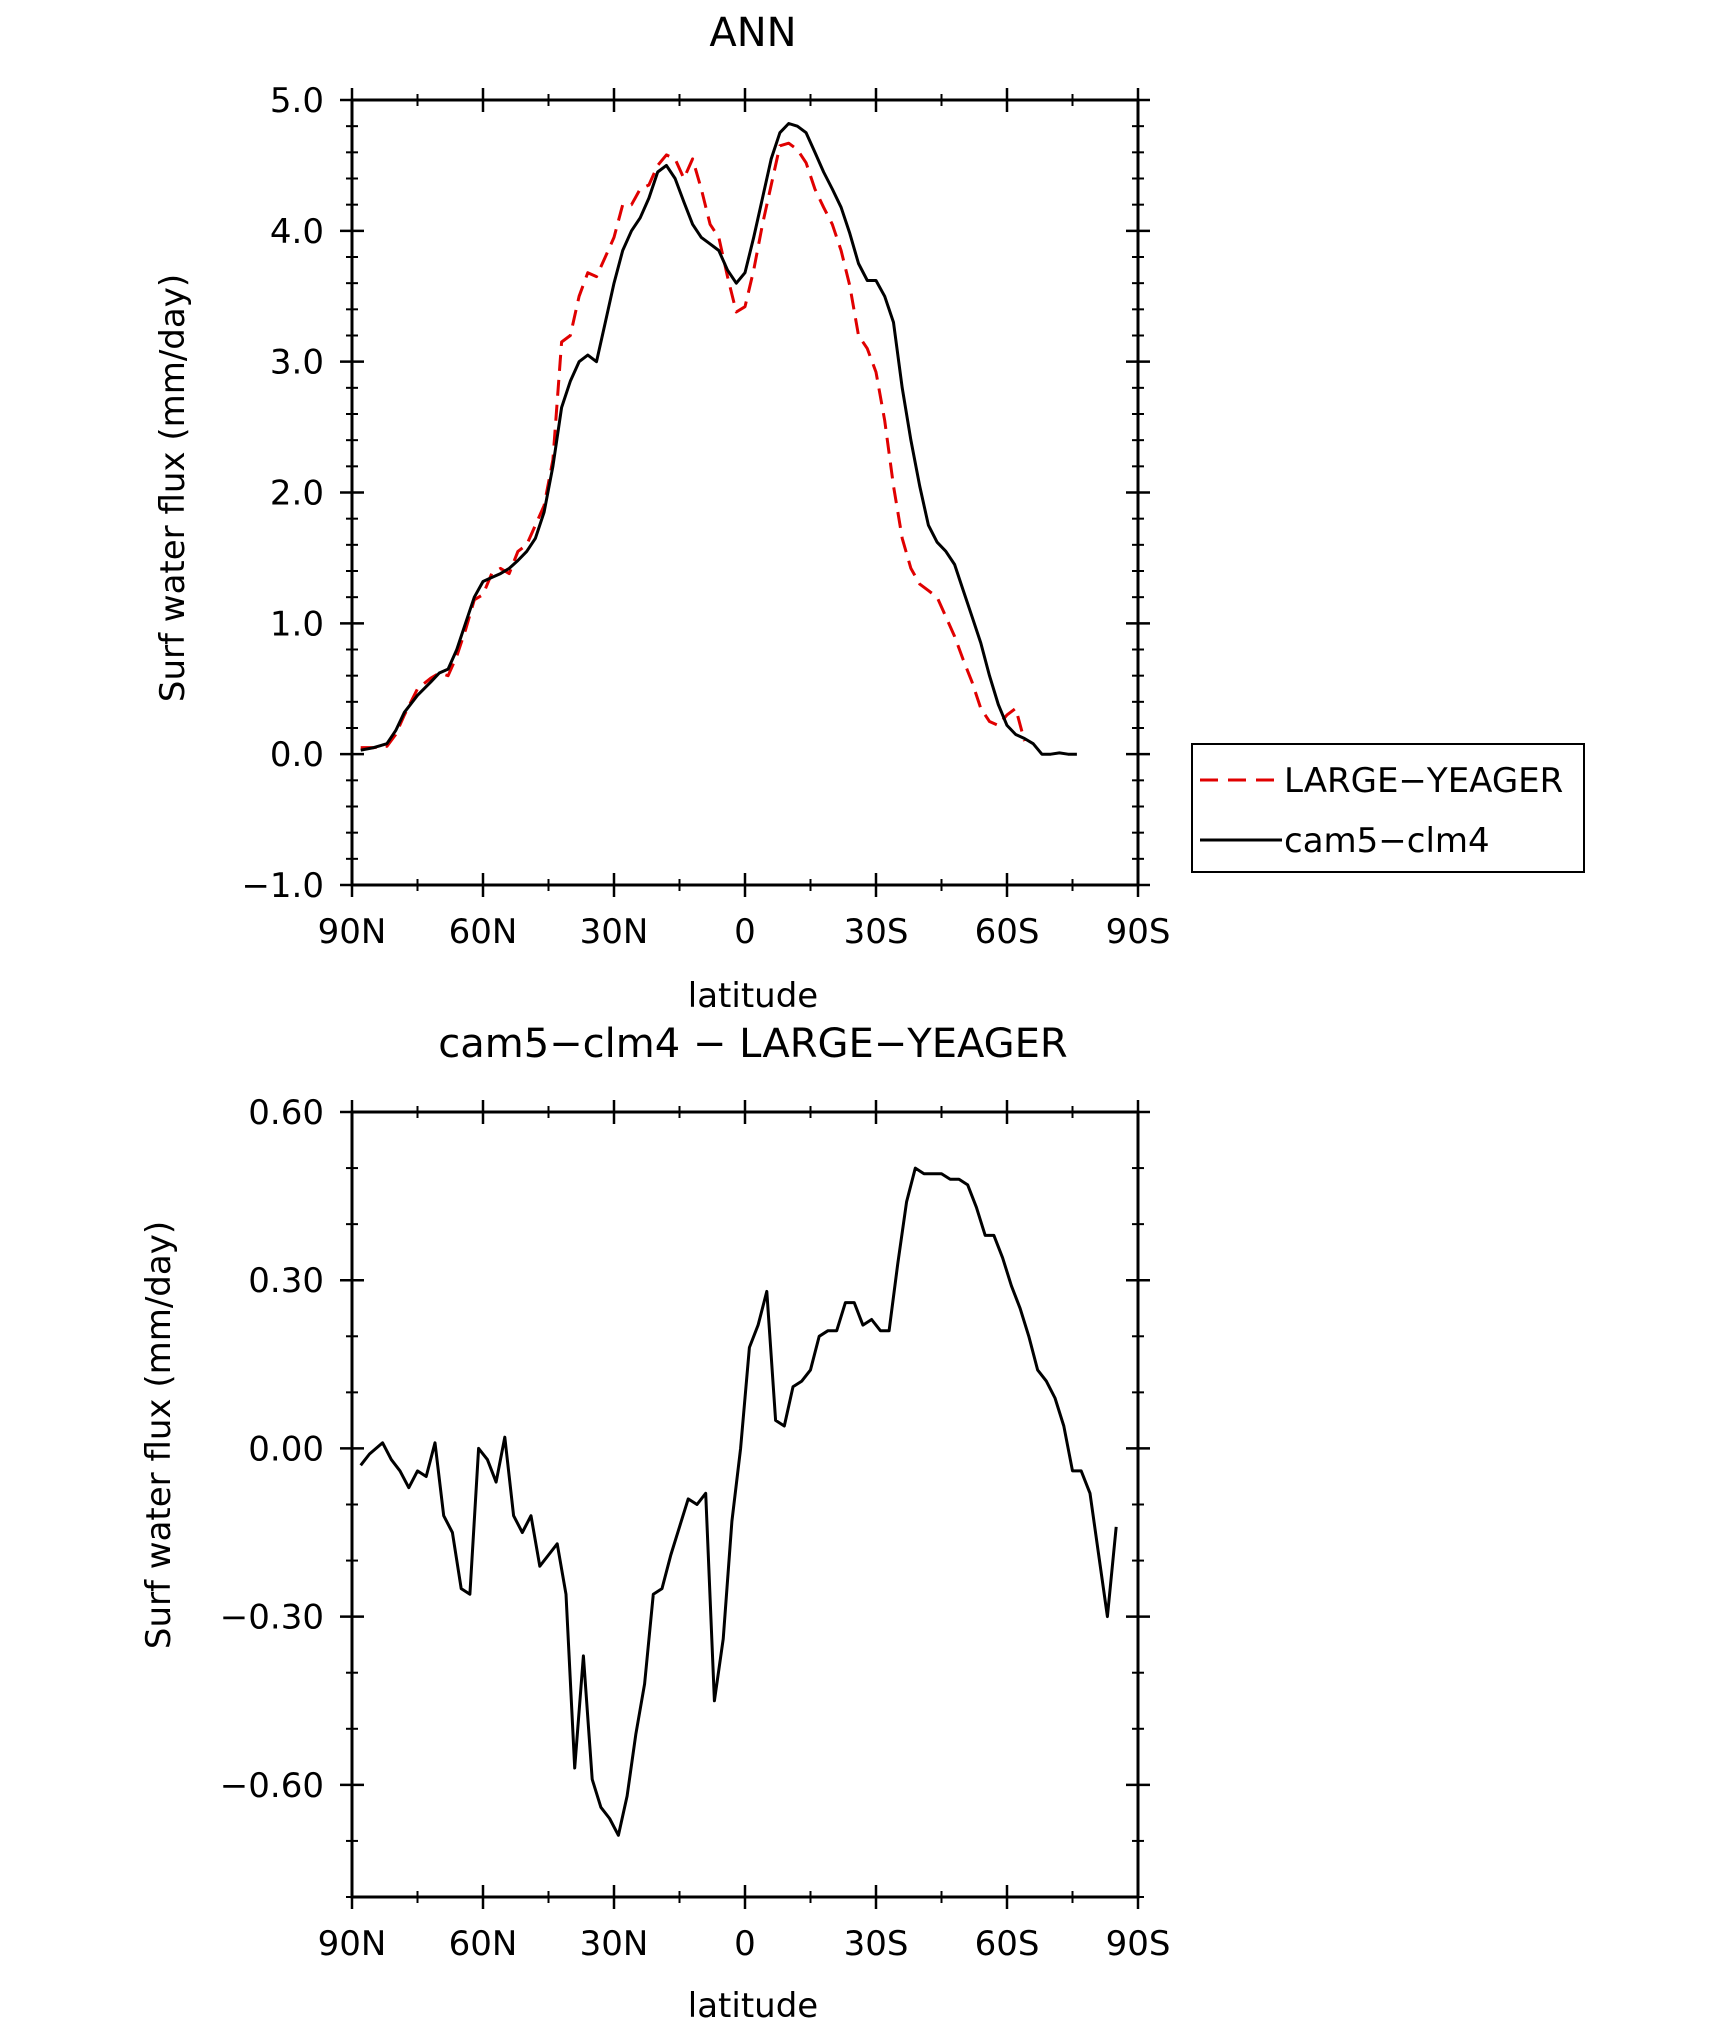 Image resolution: width=1710 pixels, height=2021 pixels. Describe the element at coordinates (159, 1435) in the screenshot. I see `panel-difference-ylabel: Surf water flux (mm/day)` at that location.